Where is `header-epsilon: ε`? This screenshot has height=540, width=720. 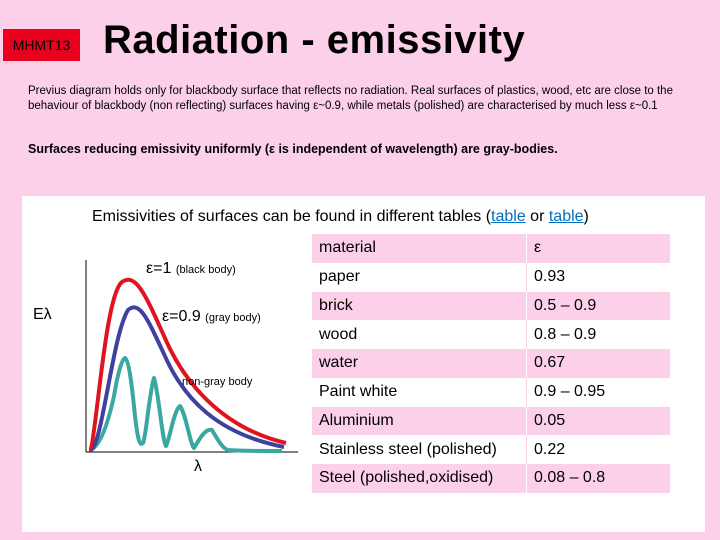
header-epsilon: ε is located at coordinates (538, 248).